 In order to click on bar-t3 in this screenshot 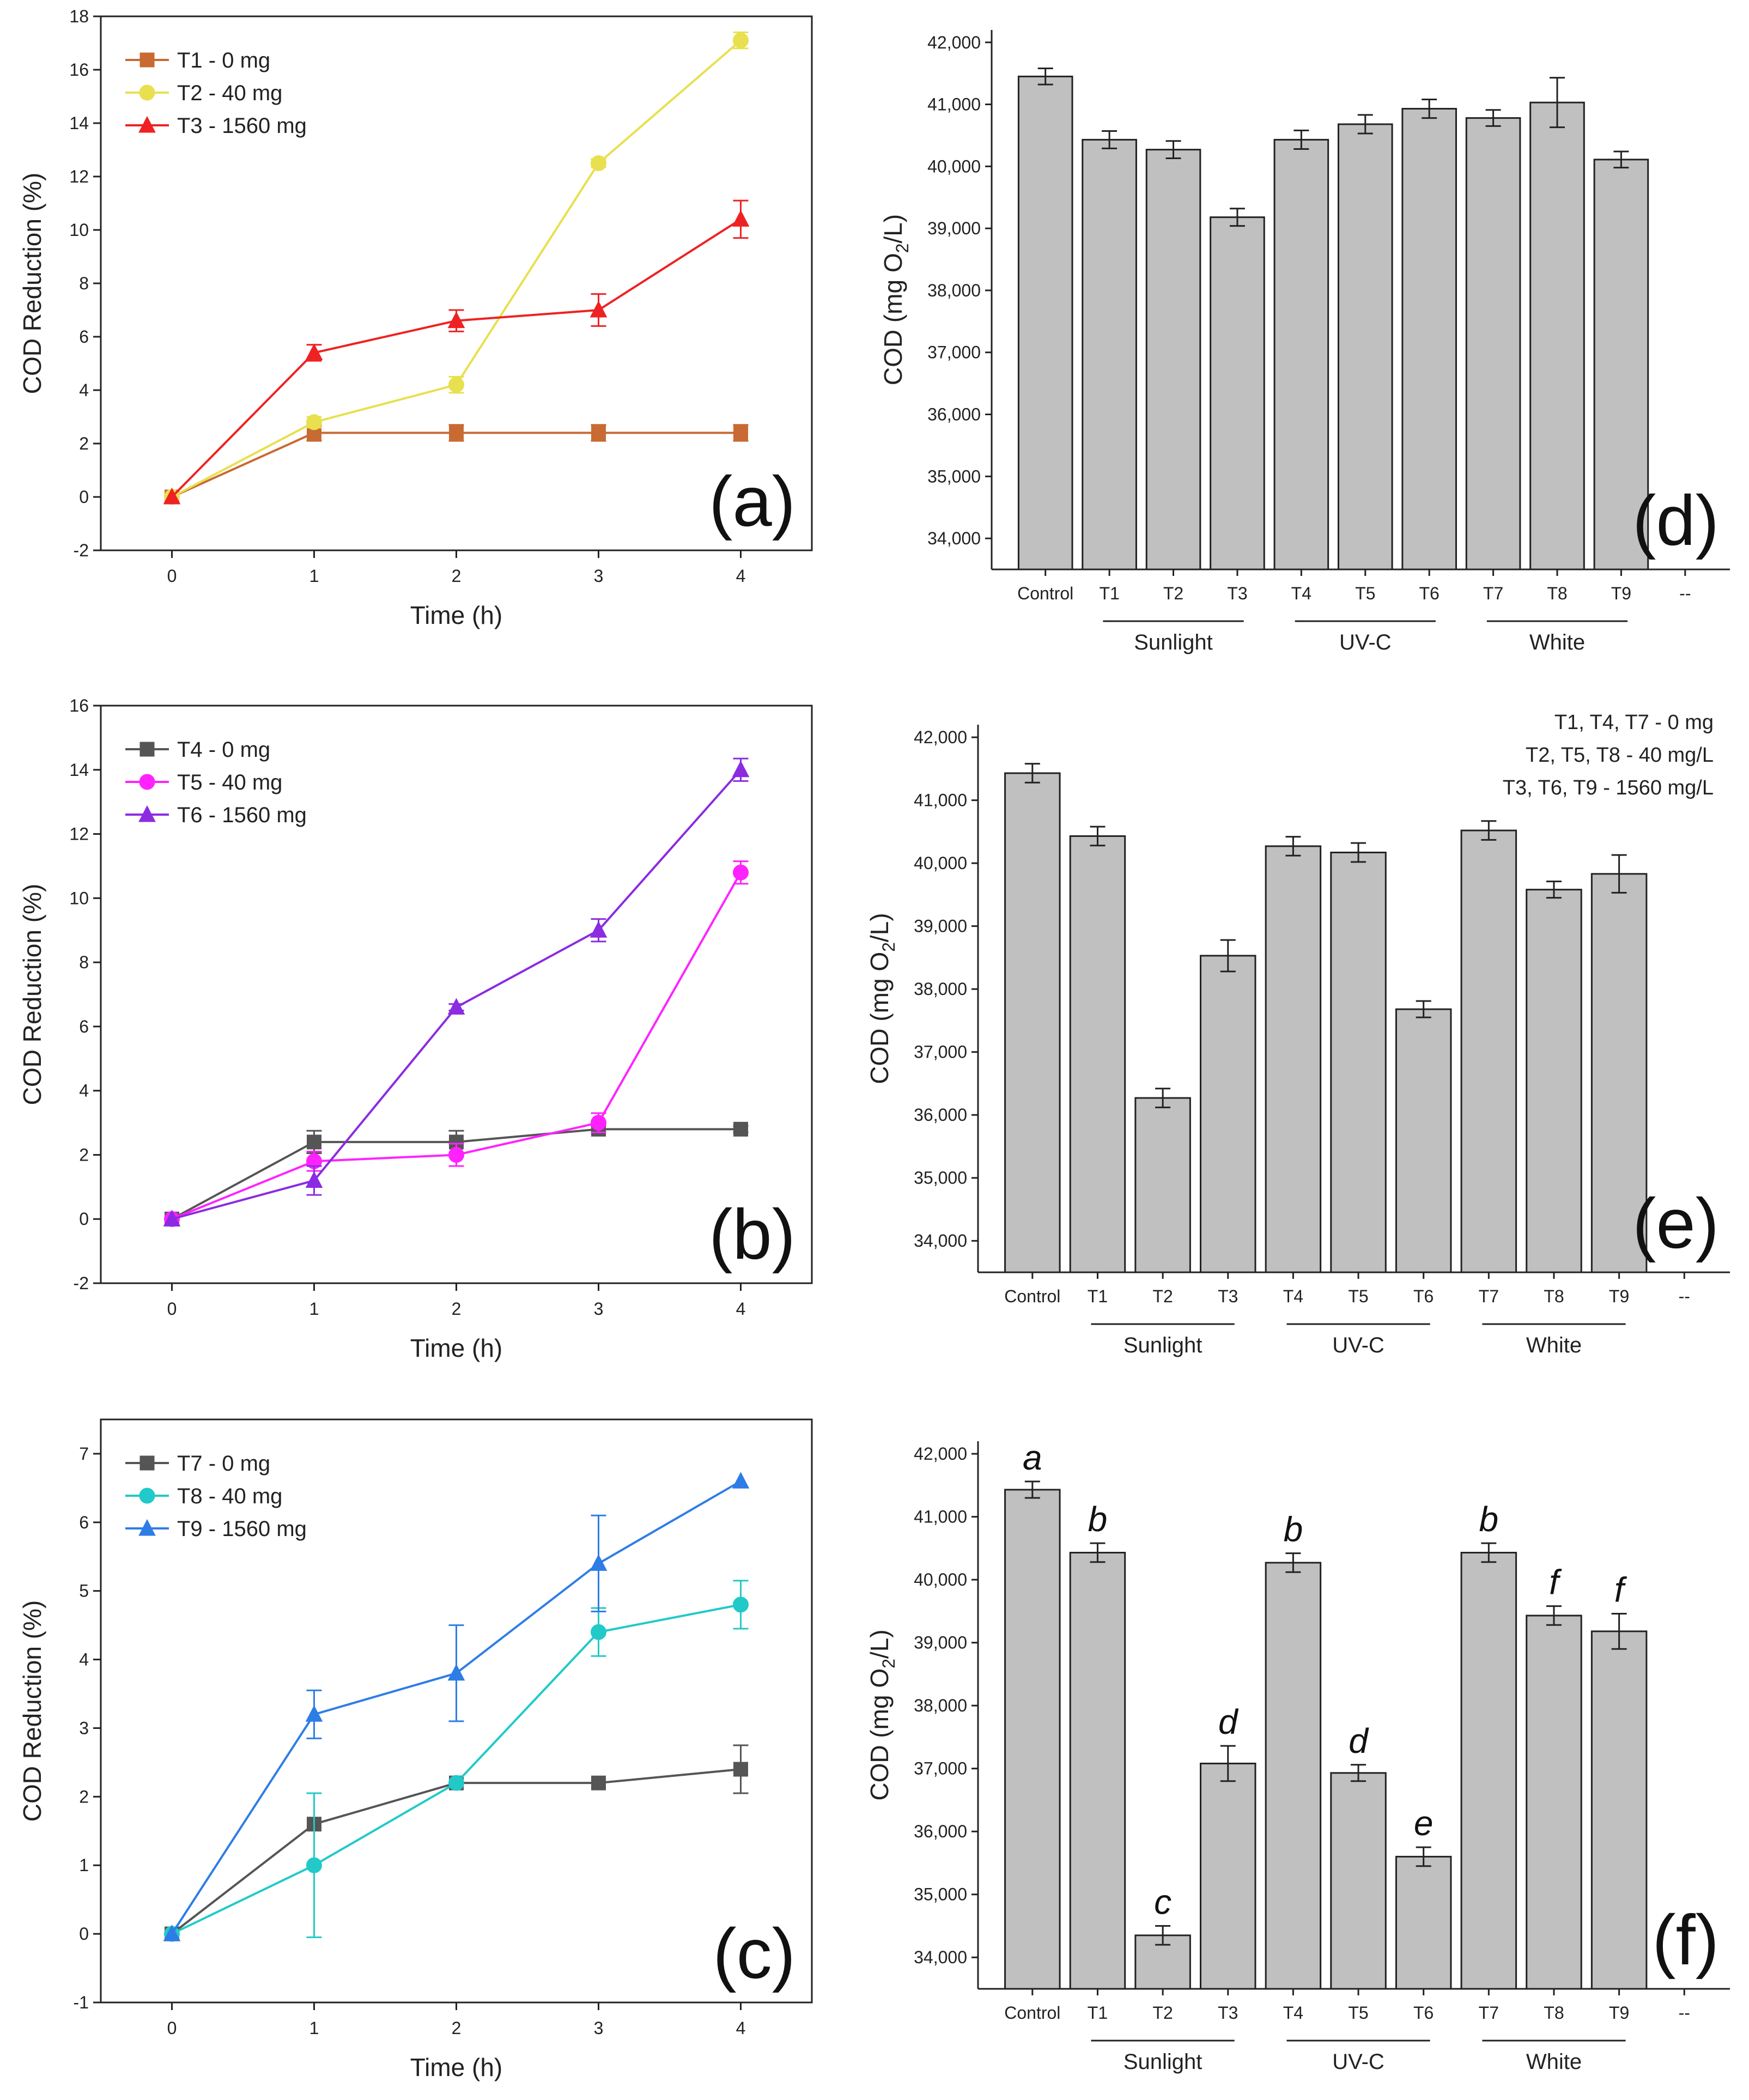, I will do `click(1237, 393)`.